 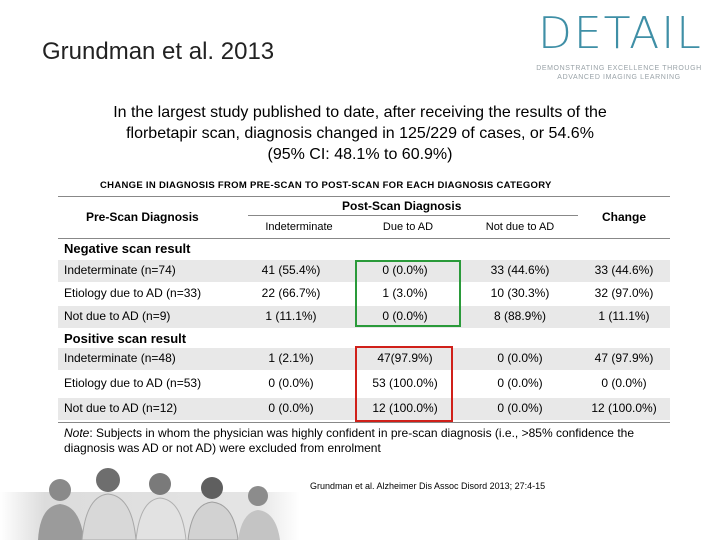 What do you see at coordinates (624, 383) in the screenshot?
I see `cell-change: 0 (0.0%)` at bounding box center [624, 383].